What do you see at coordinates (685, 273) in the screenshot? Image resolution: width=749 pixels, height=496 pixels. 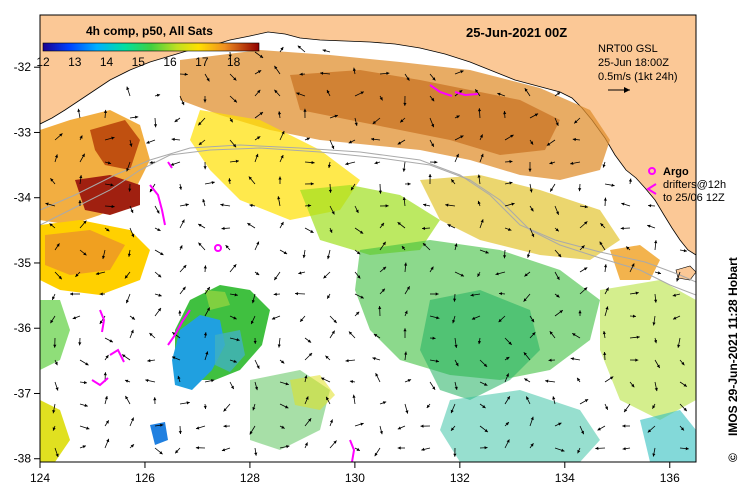 I see `island` at bounding box center [685, 273].